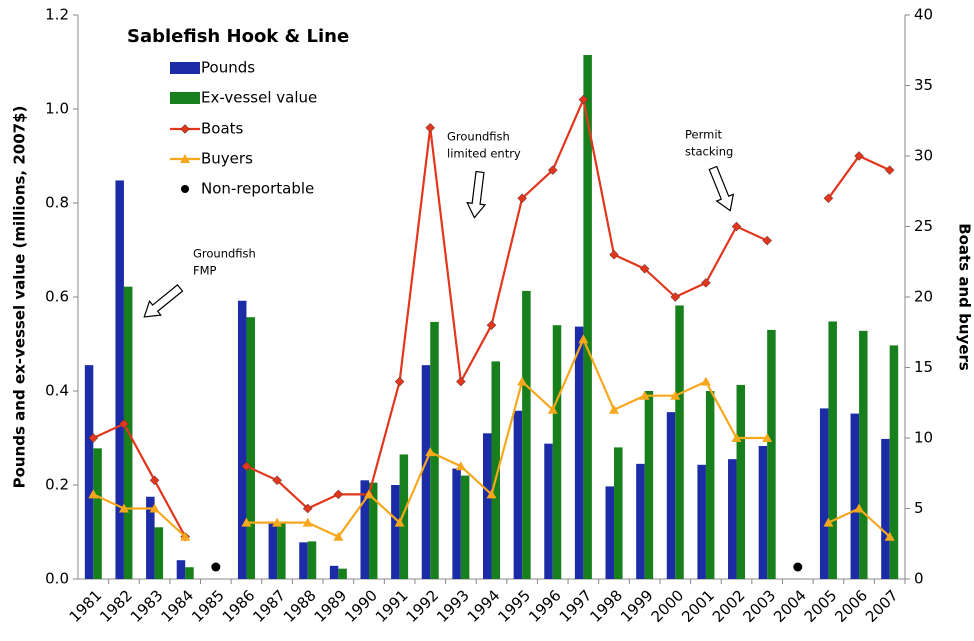 This screenshot has height=641, width=974. Describe the element at coordinates (147, 606) in the screenshot. I see `x-tick-label: 1983` at that location.